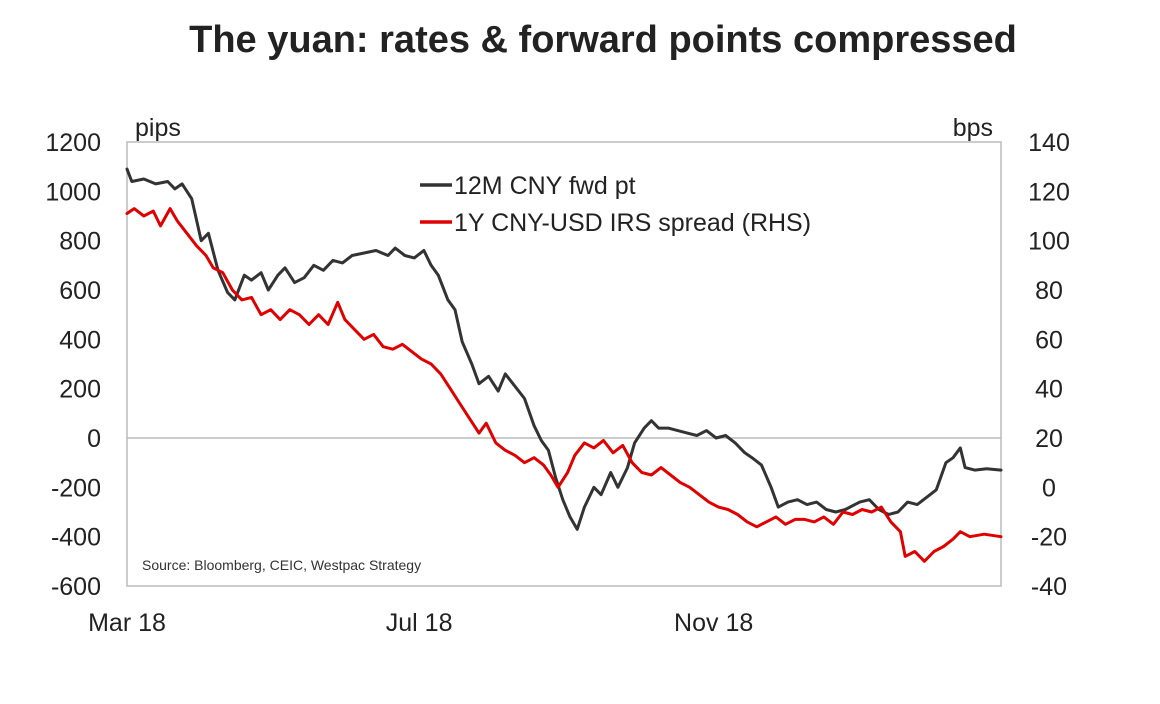 This screenshot has height=704, width=1160. I want to click on left-tick-label: 200, so click(80, 390).